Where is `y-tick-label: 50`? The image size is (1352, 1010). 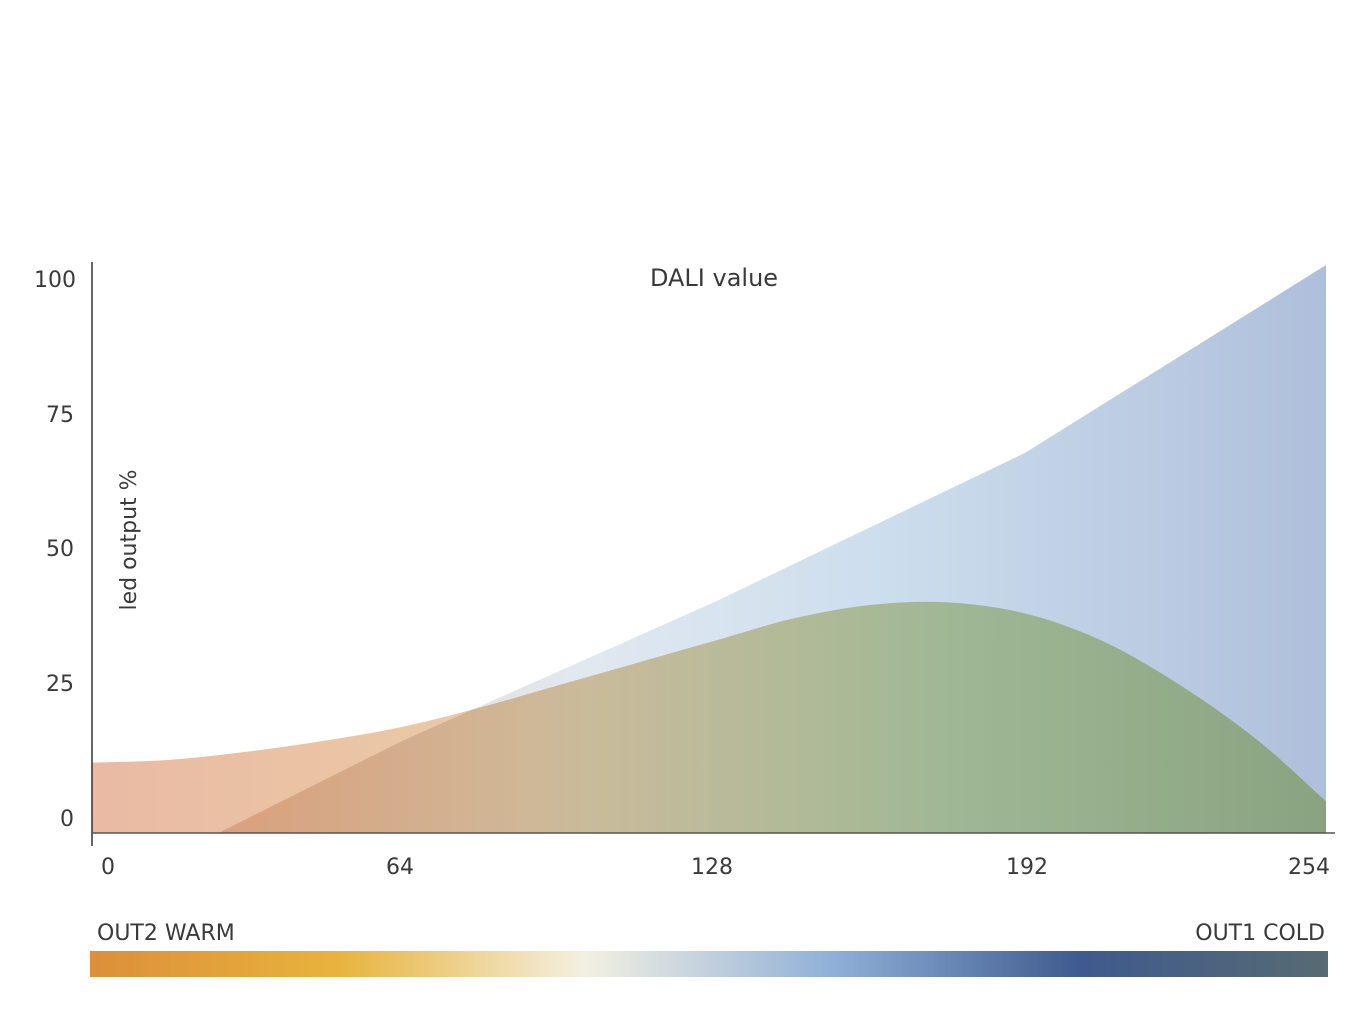 y-tick-label: 50 is located at coordinates (60, 549).